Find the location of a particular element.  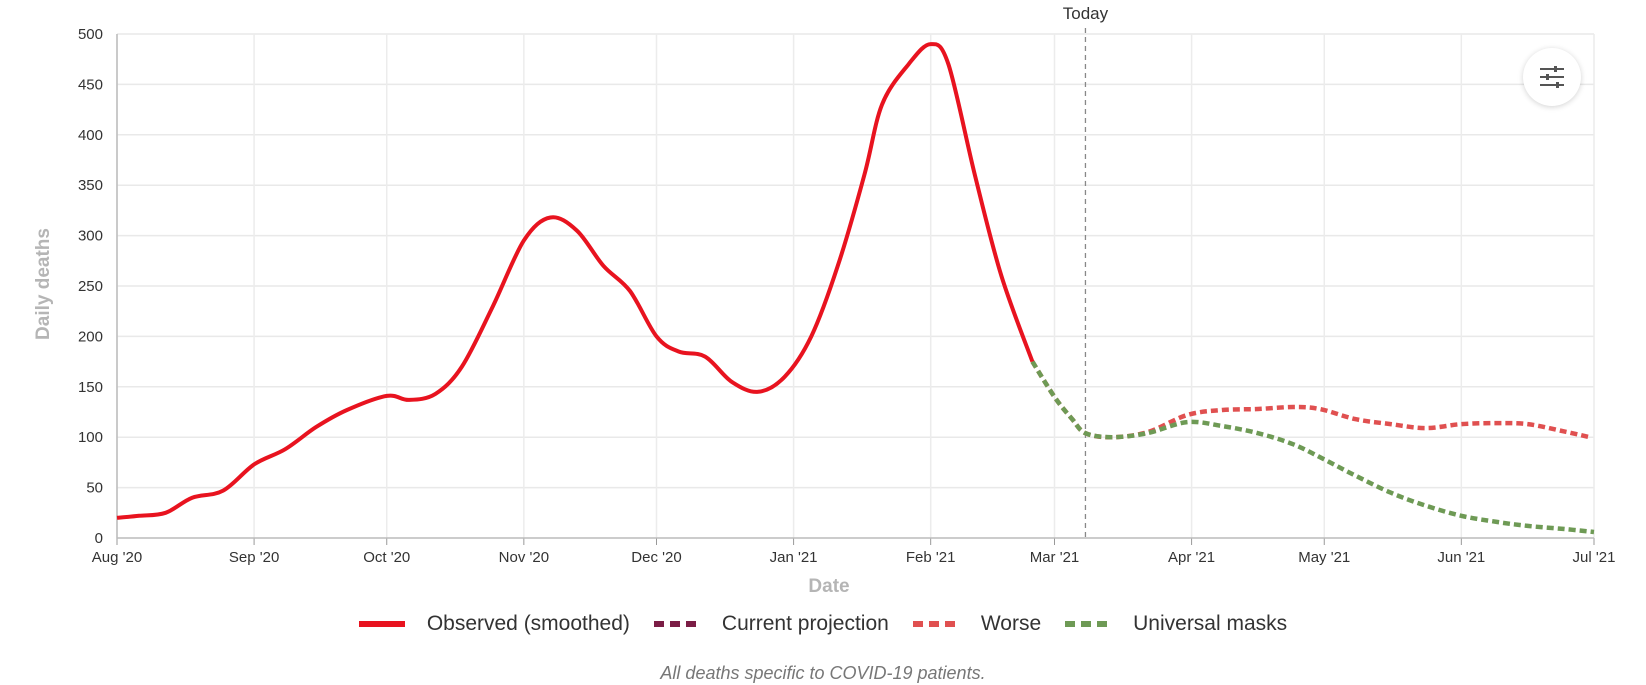

y-tick-label-100: 100 is located at coordinates (90, 437).